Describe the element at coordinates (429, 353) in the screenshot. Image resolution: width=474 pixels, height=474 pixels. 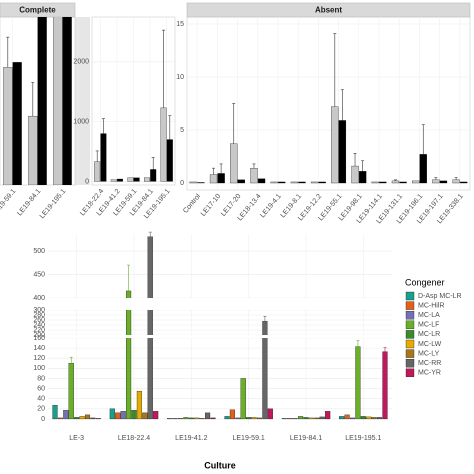
I see `legend-label: MC-LY` at that location.